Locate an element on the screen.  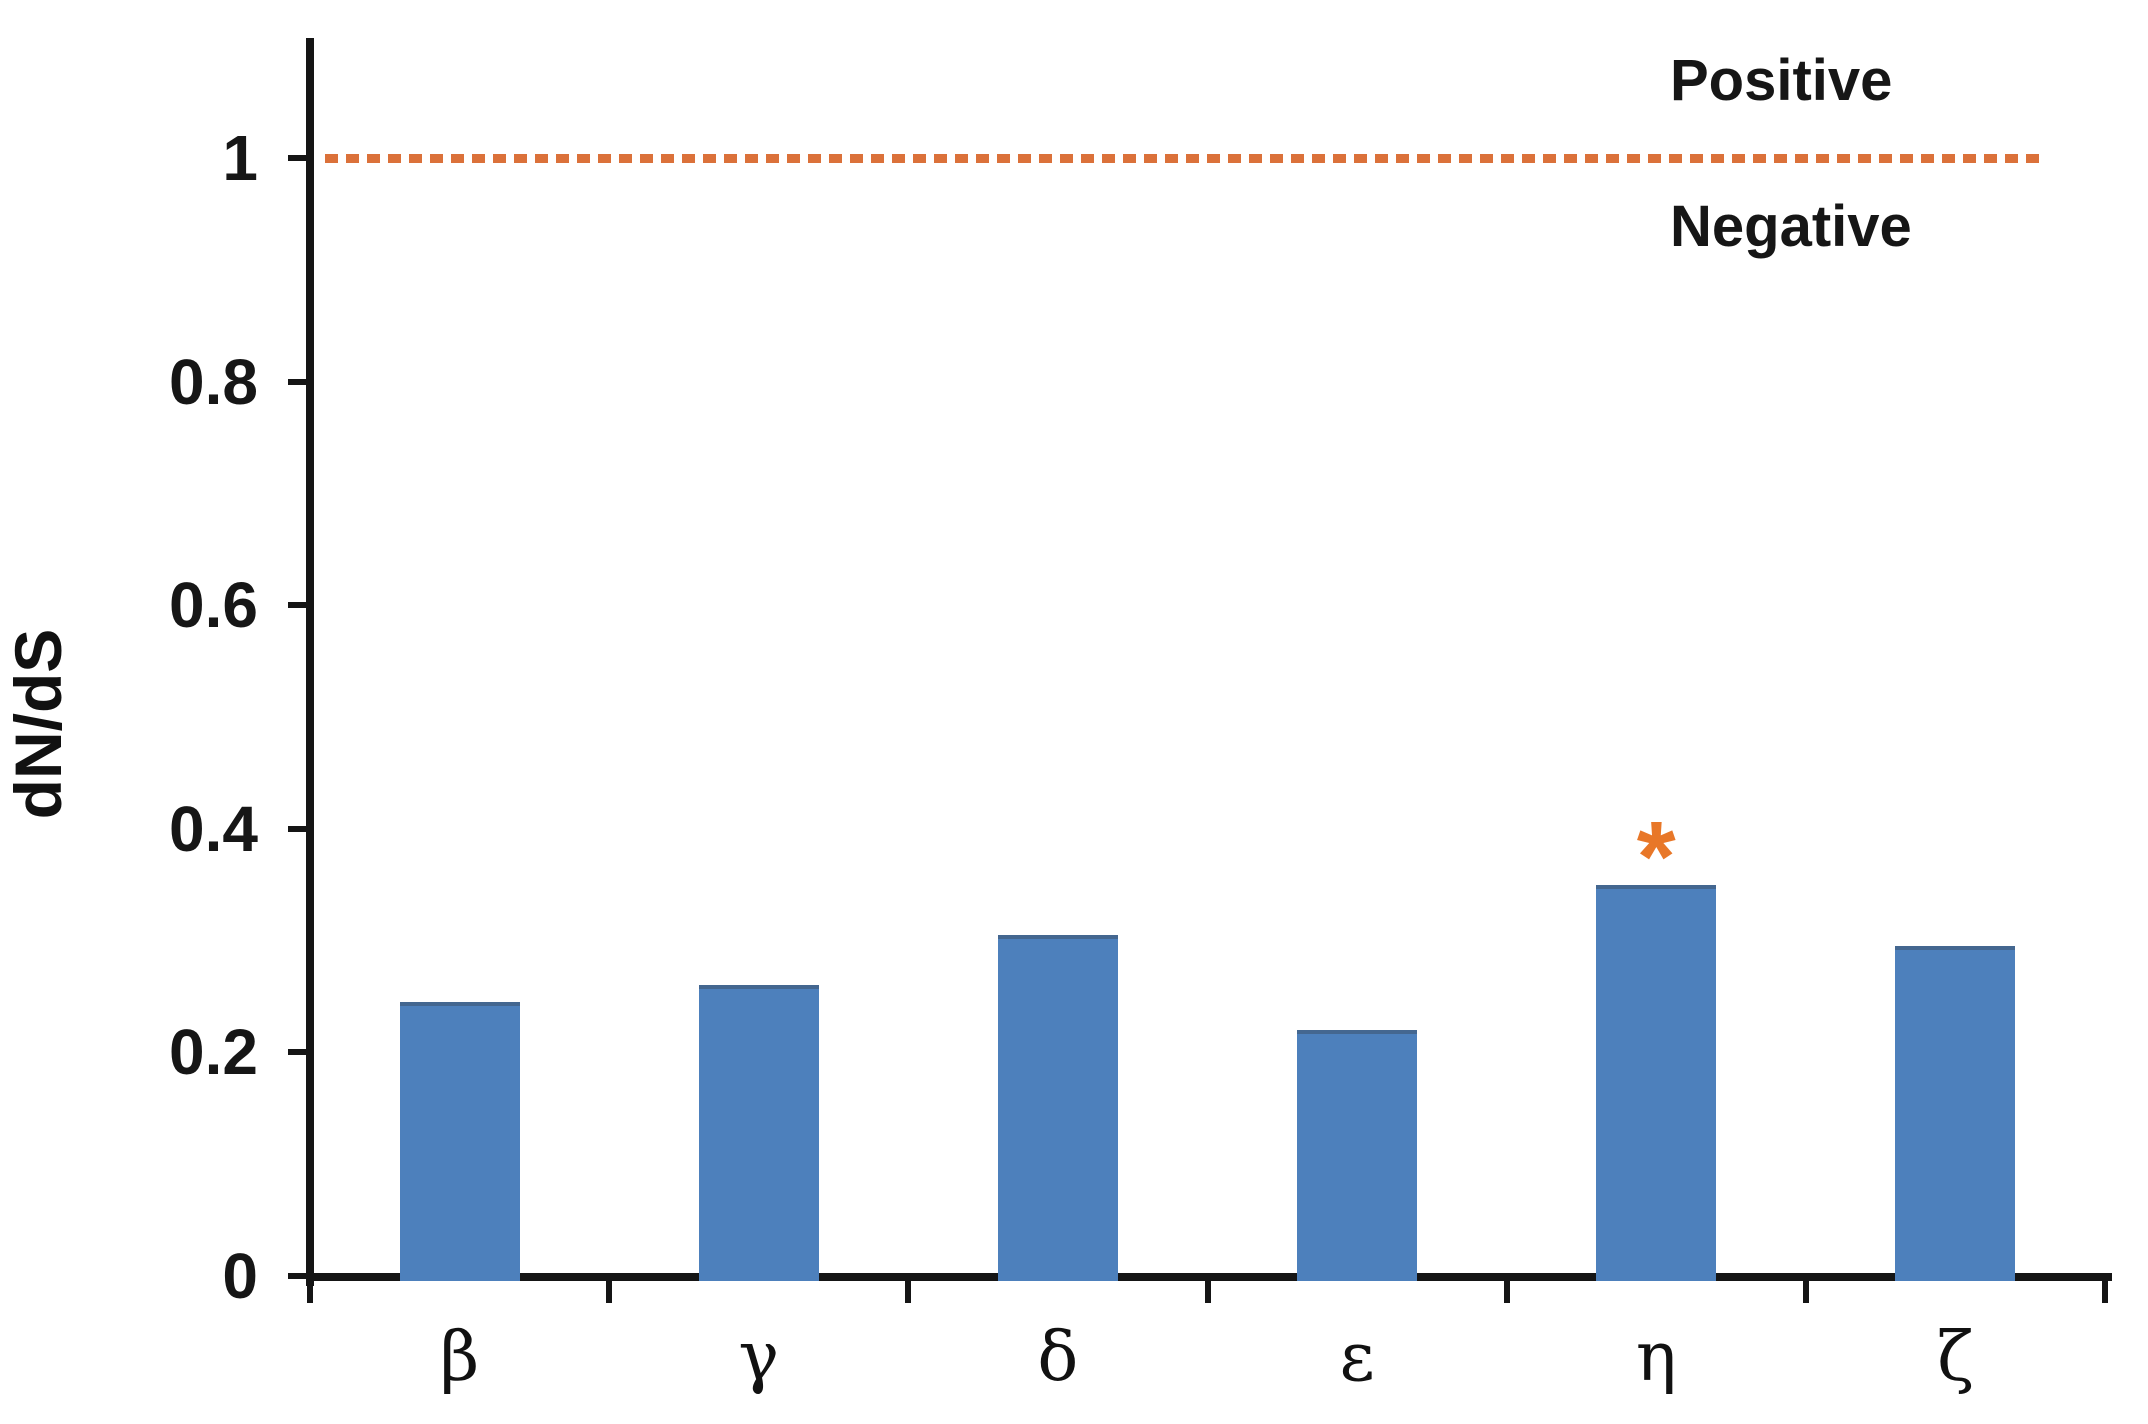
x-axis-category-label: η is located at coordinates (1656, 1357).